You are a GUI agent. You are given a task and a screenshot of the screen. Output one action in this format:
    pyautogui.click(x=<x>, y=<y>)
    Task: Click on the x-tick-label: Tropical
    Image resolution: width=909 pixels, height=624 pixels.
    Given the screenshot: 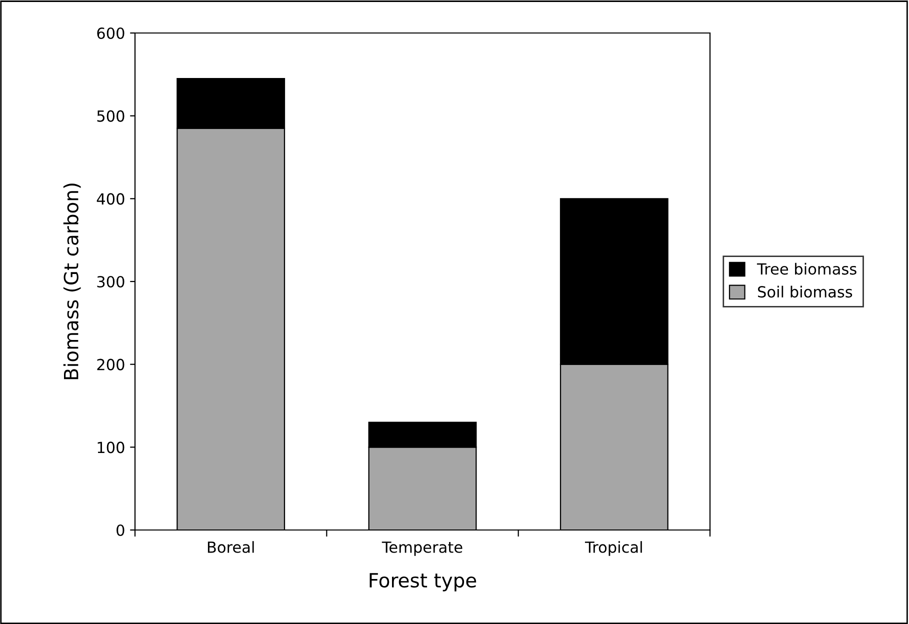 What is the action you would take?
    pyautogui.click(x=613, y=548)
    